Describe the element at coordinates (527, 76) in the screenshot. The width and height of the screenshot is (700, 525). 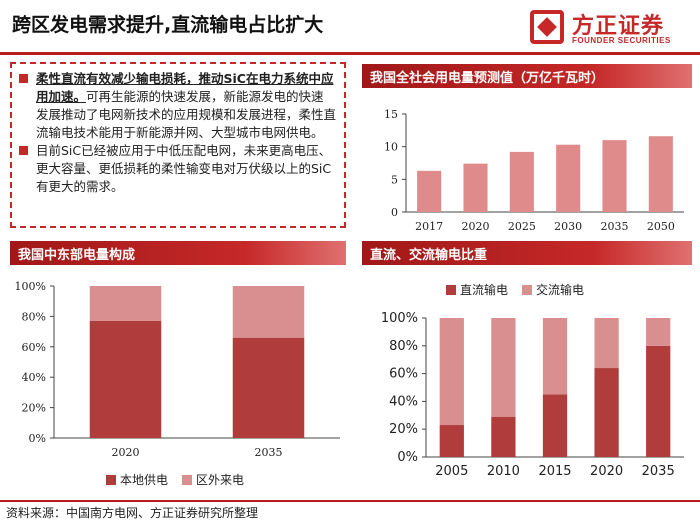
I see `chart1-title: 我国全社会用电量预测值（万亿千瓦时）` at that location.